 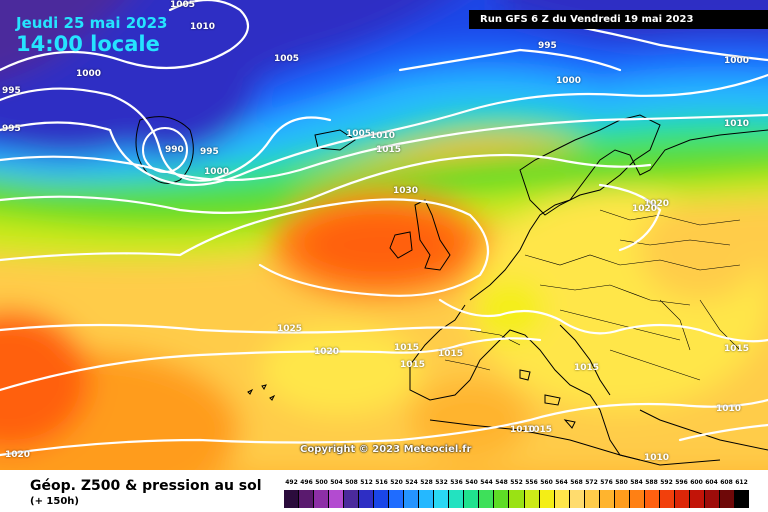 I want to click on scale-label: 500, so click(x=321, y=482).